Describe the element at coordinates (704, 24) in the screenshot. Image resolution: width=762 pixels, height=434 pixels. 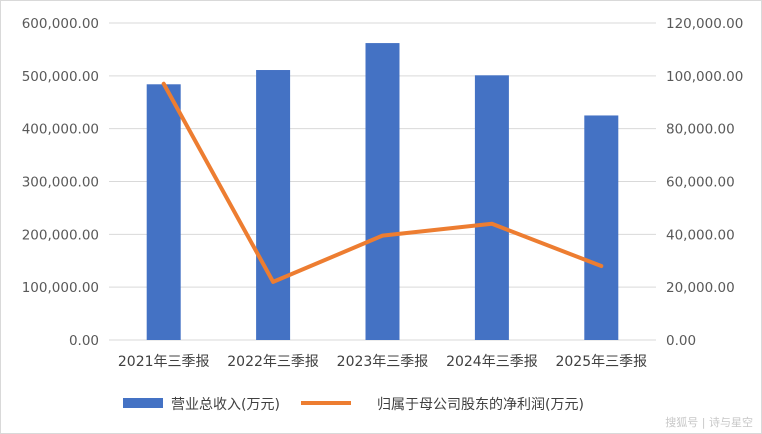
I see `right-tick-label: 120,000.00` at that location.